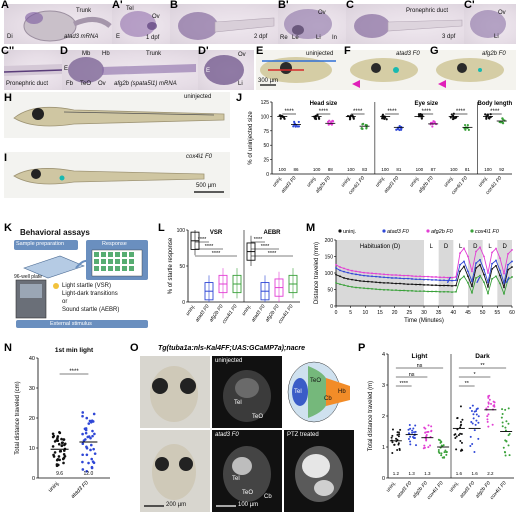  Describe the element at coordinates (420, 356) in the screenshot. I see `group-label: Light` at that location.